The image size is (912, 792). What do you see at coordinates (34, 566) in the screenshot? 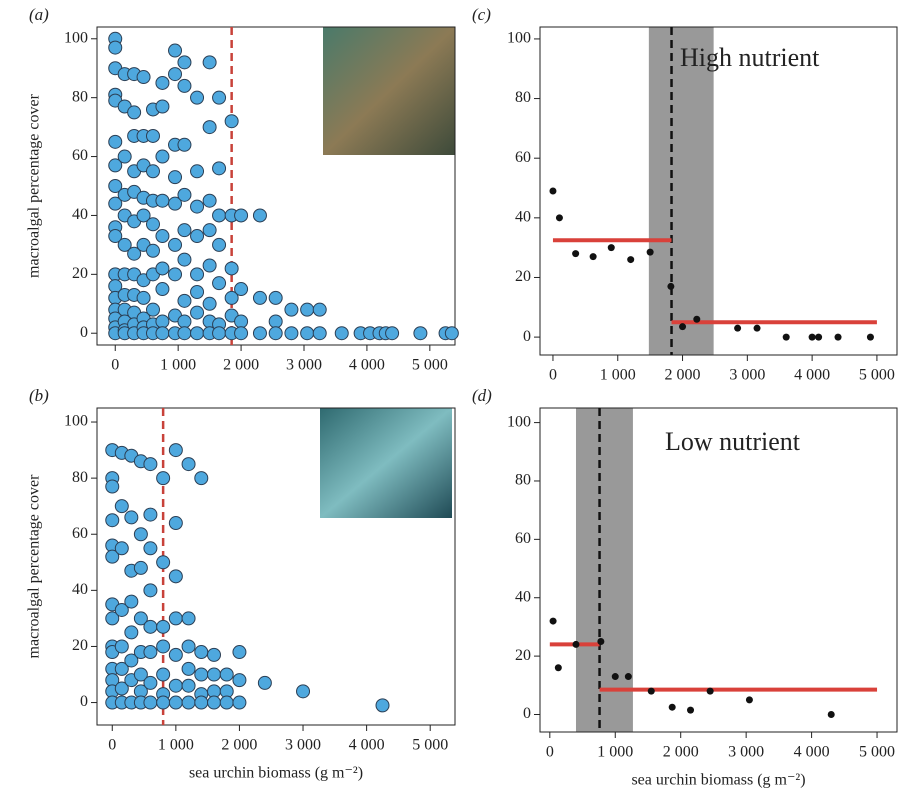
I see `y-axis-label: macroalgal percentage cover` at bounding box center [34, 566].